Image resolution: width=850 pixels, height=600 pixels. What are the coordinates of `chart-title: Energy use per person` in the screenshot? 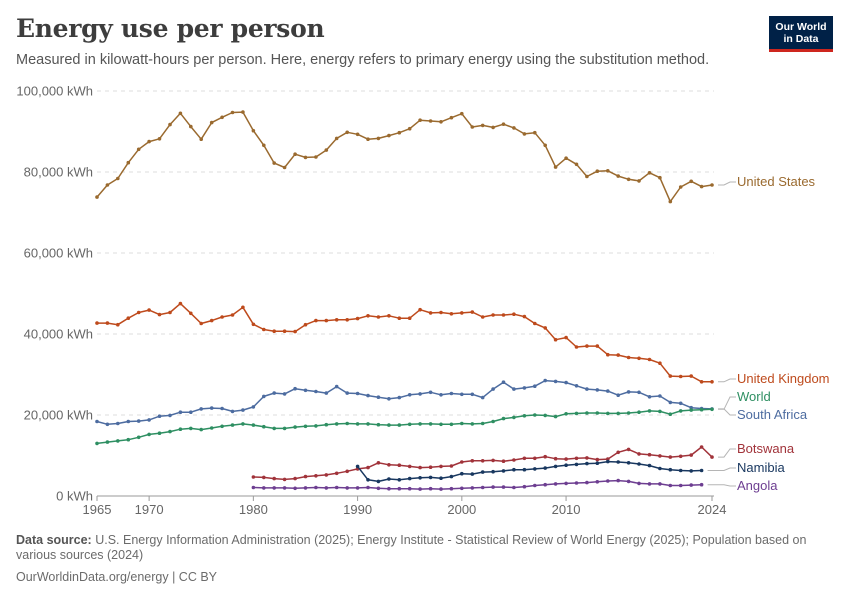 It's located at (170, 28).